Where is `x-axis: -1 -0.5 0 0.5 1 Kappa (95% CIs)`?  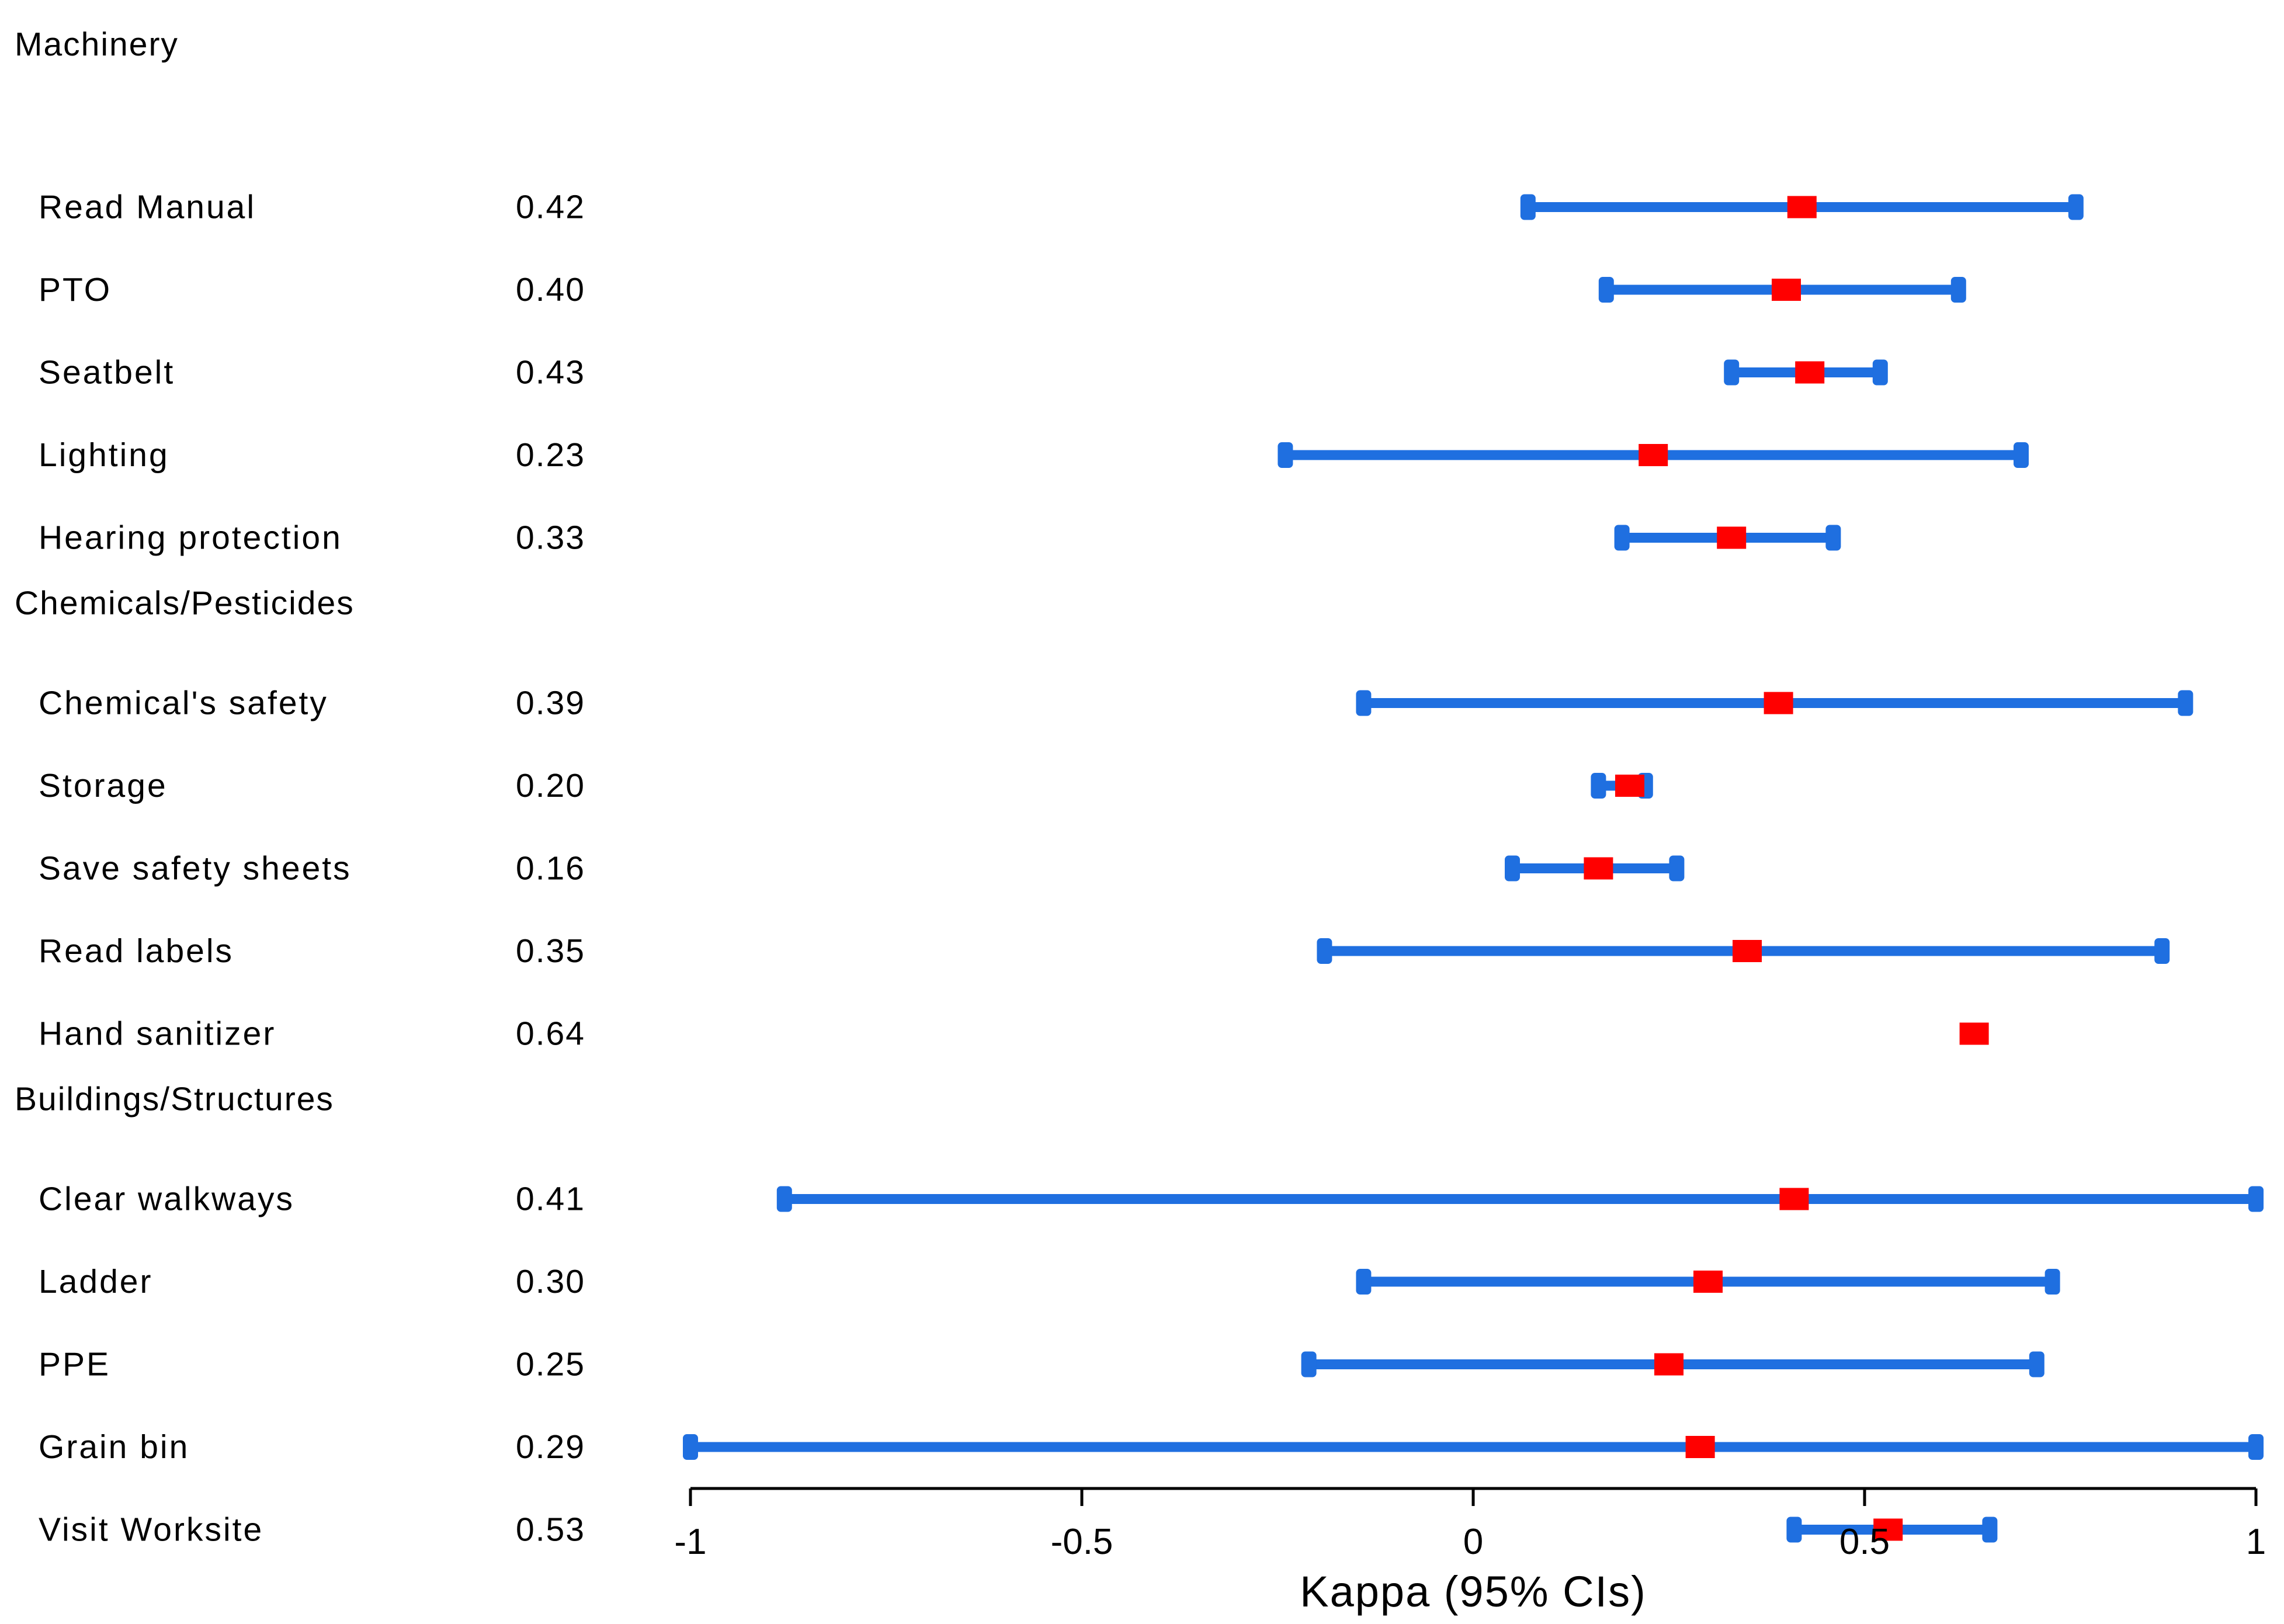 x-axis: -1 -0.5 0 0.5 1 Kappa (95% CIs) is located at coordinates (1470, 1552).